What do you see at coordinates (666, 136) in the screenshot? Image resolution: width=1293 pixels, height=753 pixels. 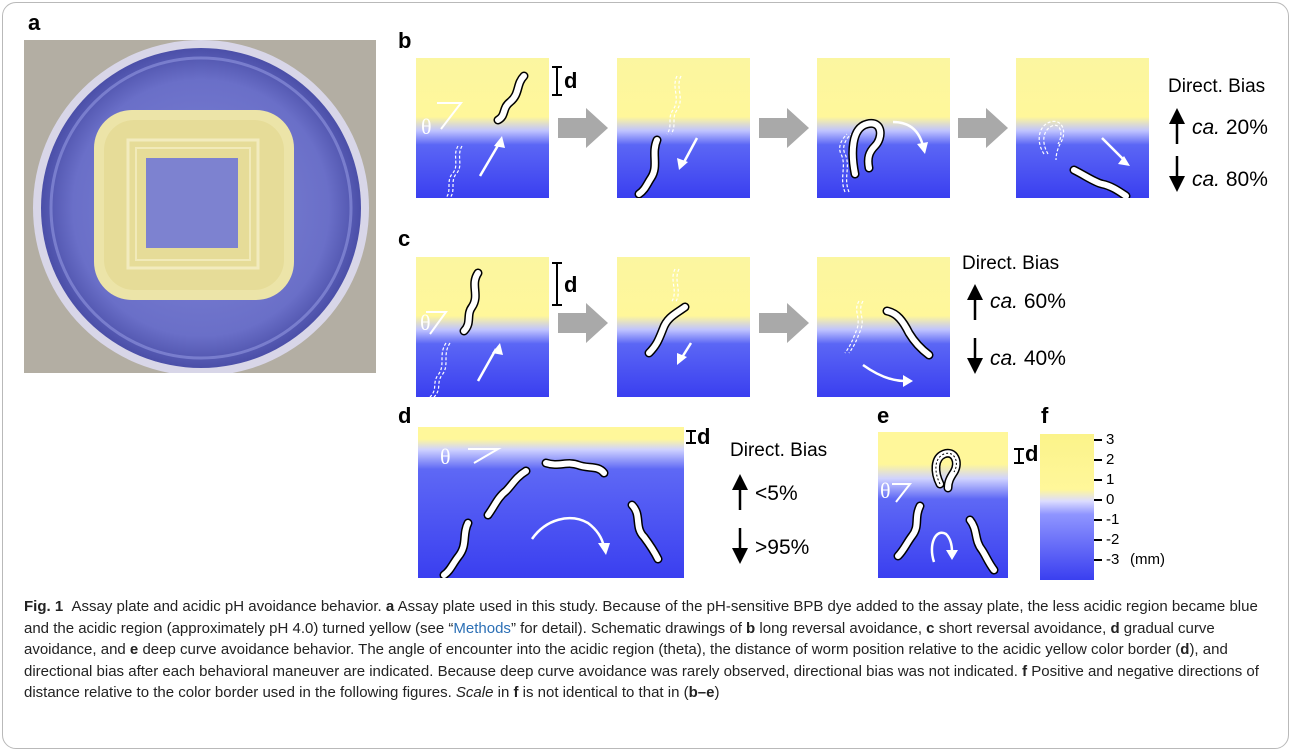 I see `tile-b2-drawing` at bounding box center [666, 136].